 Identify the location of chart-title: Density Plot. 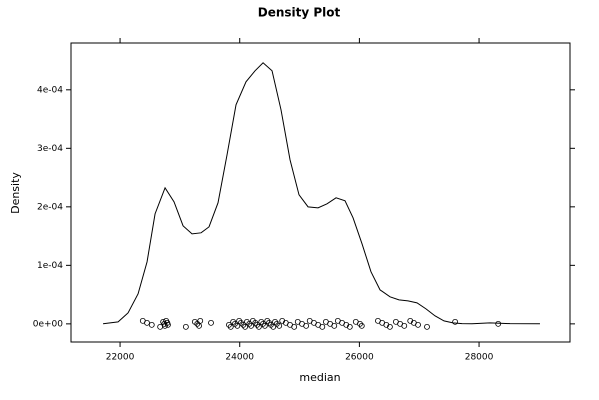
(299, 13).